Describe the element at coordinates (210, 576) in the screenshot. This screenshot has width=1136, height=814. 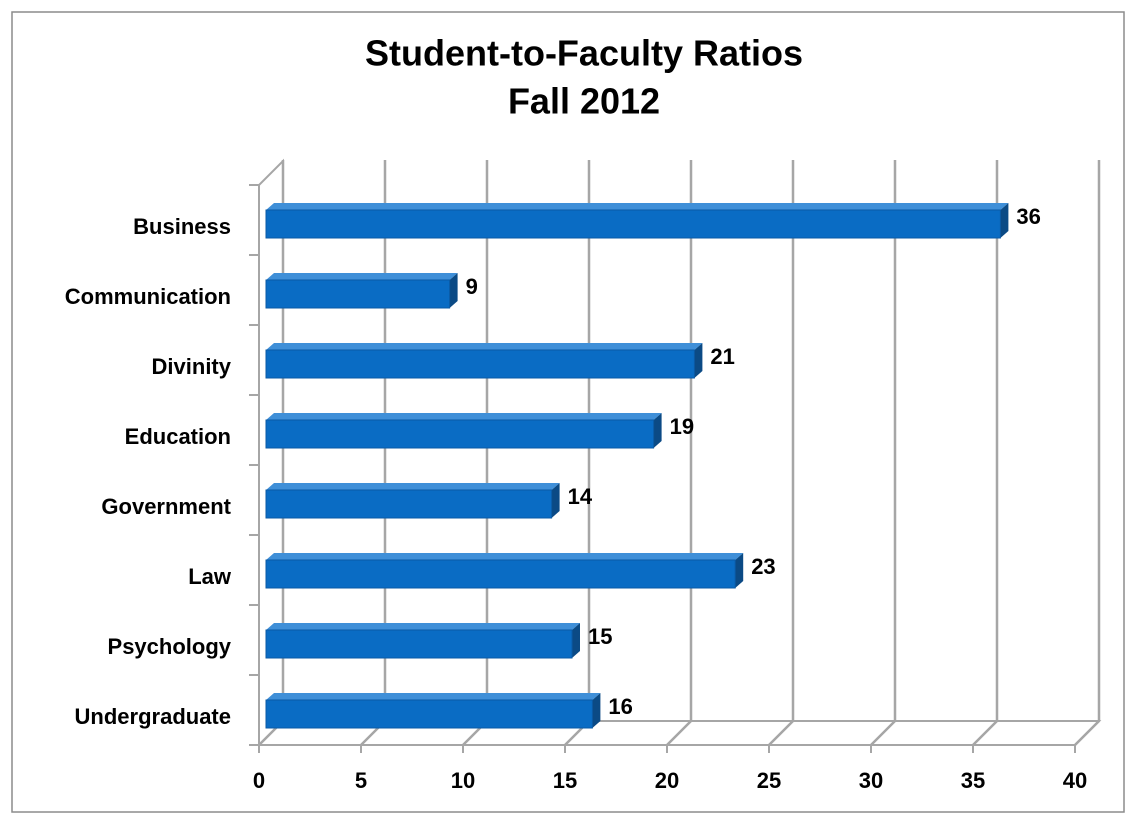
I see `y-tick-label: Law` at that location.